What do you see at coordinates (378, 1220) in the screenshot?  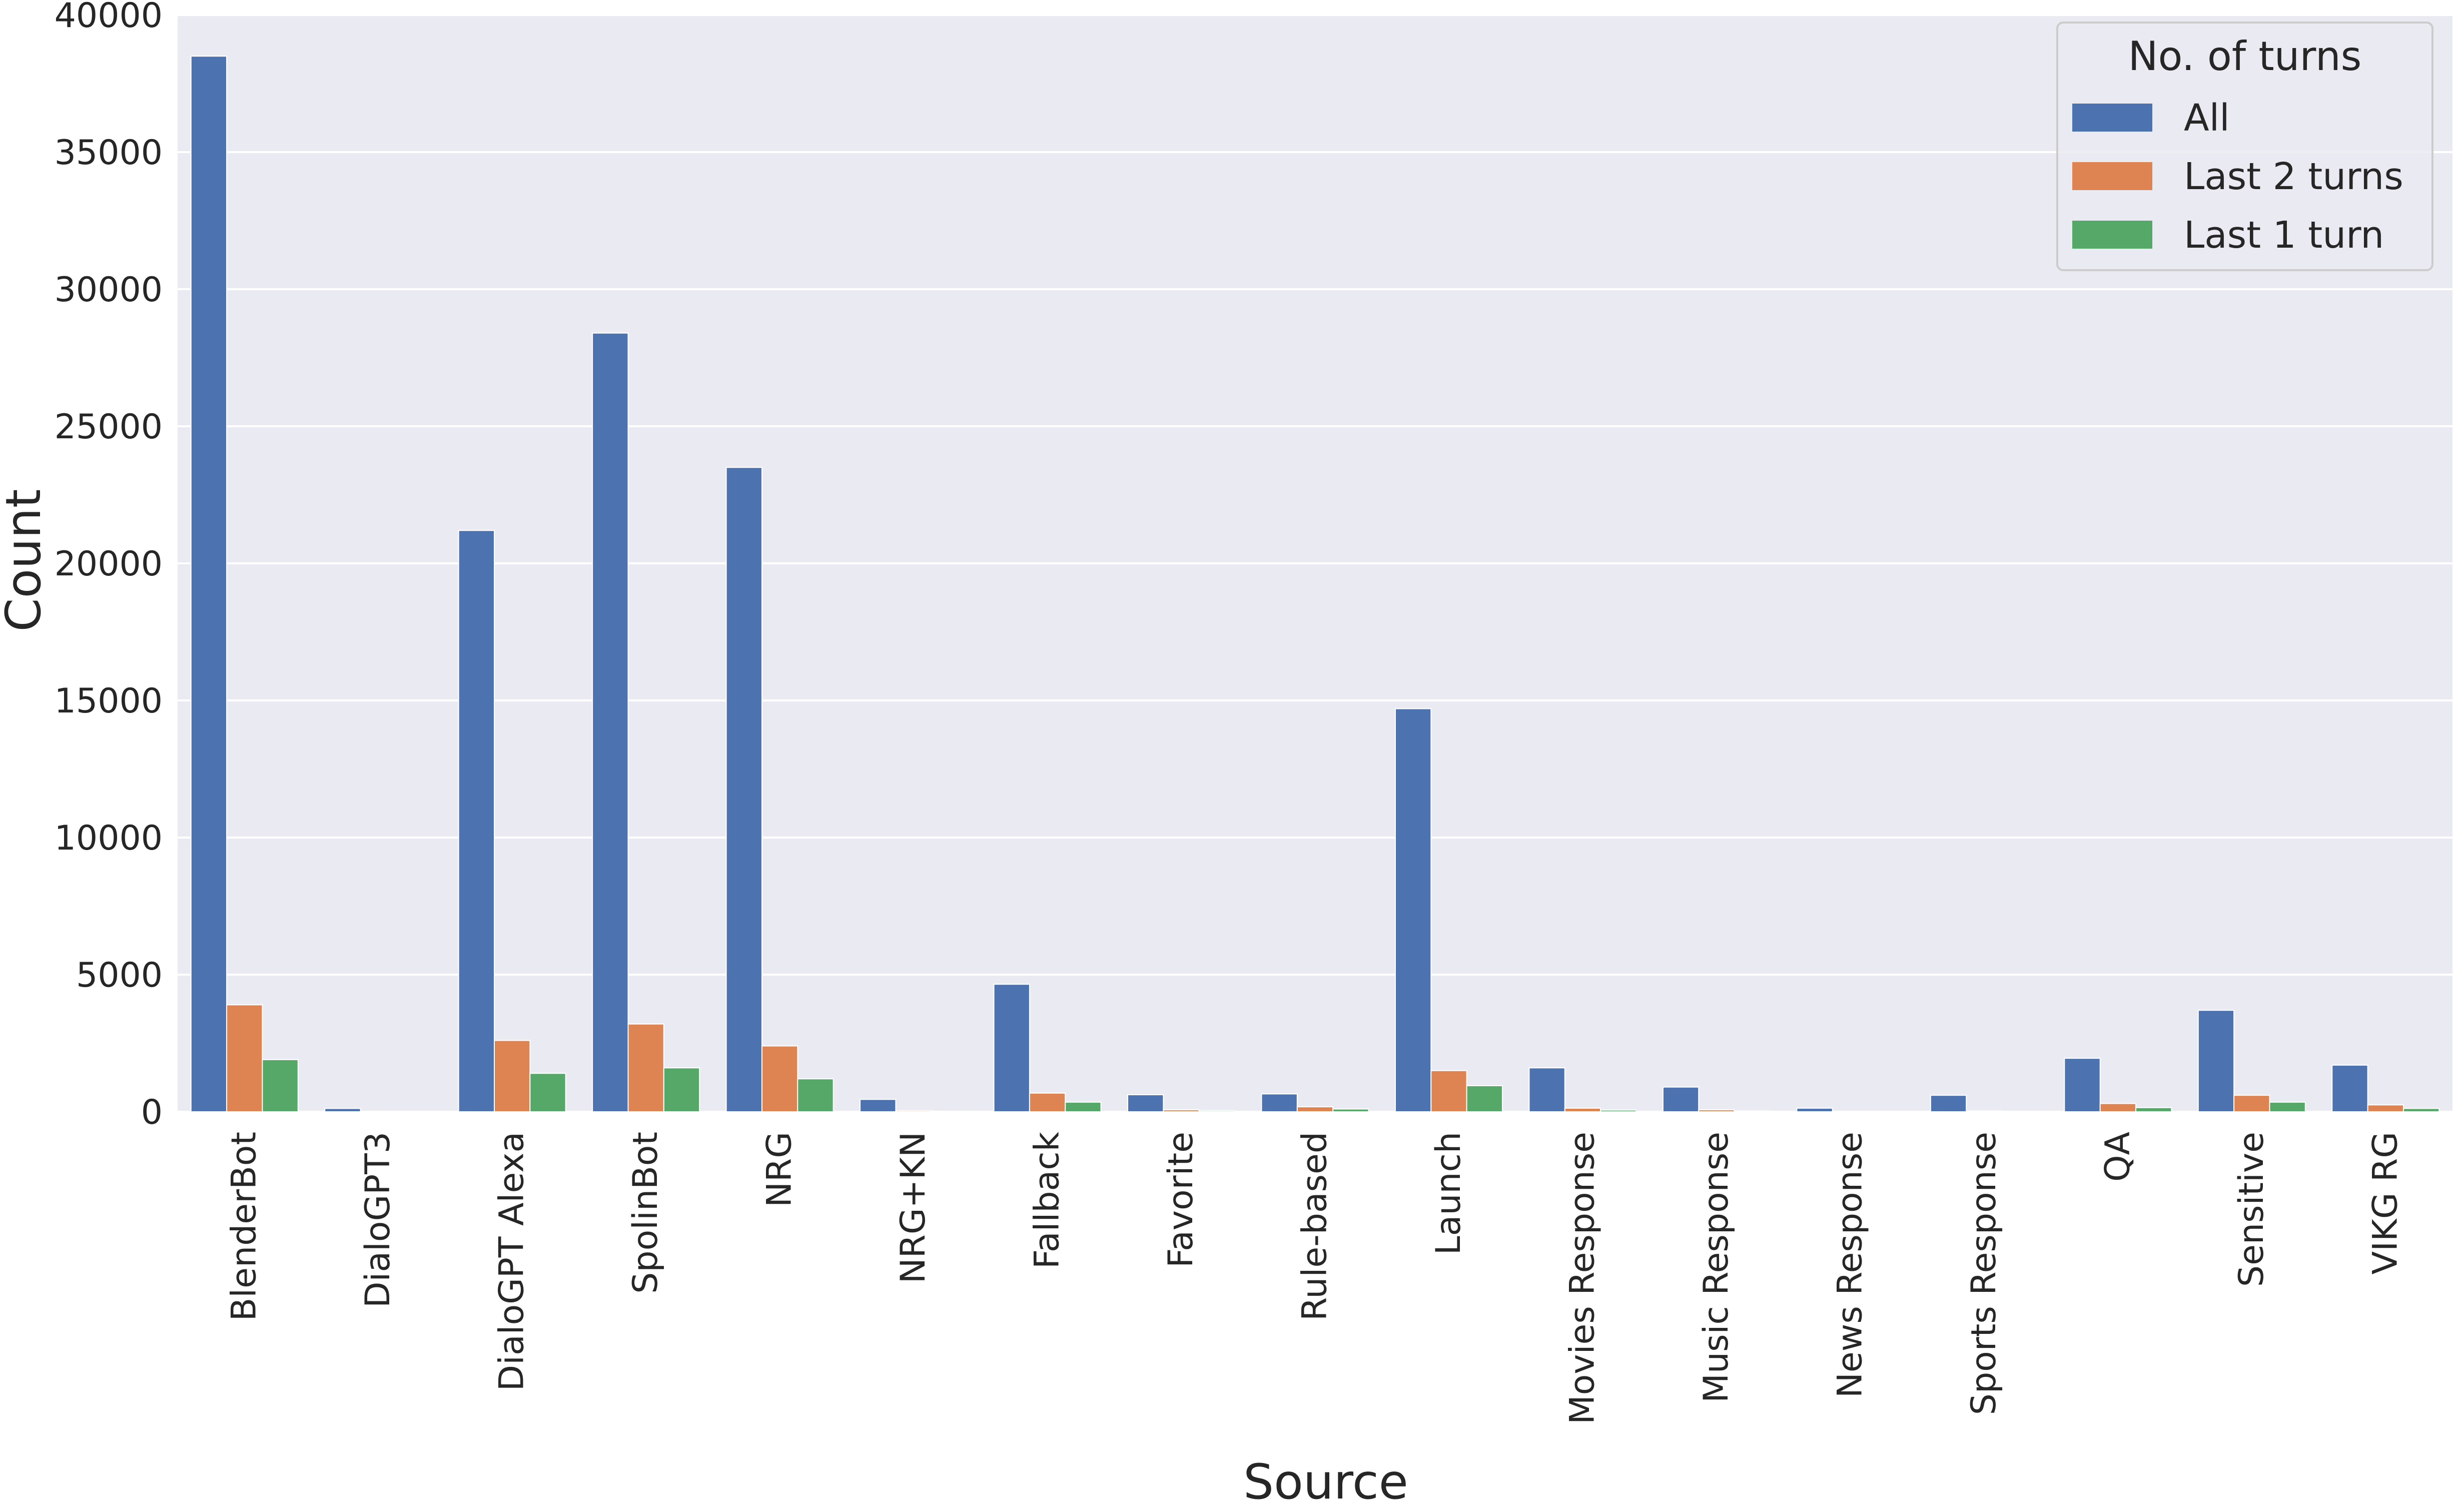 I see `x-tick-label: DialoGPT3` at bounding box center [378, 1220].